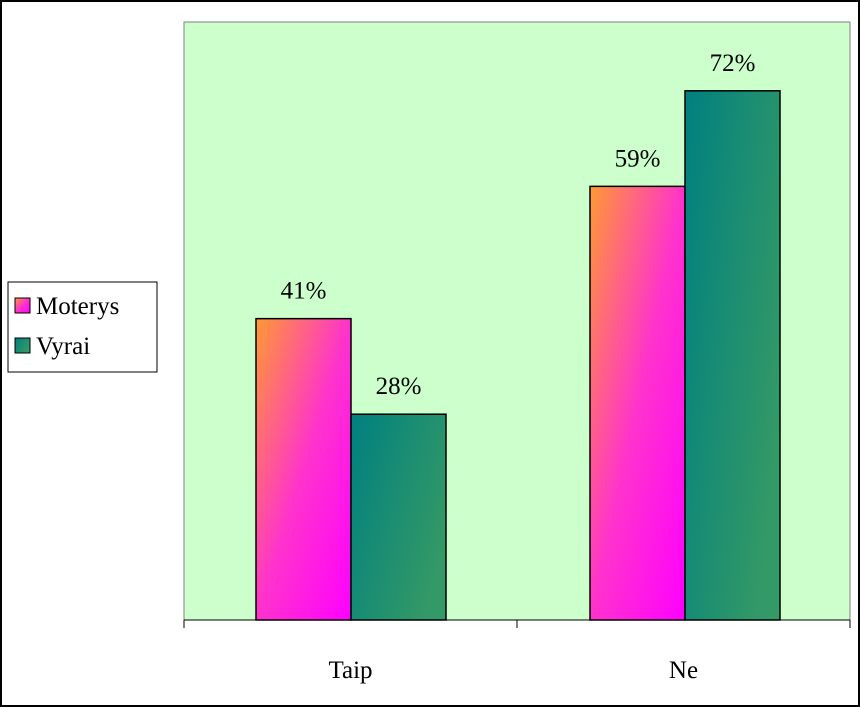 The height and width of the screenshot is (707, 860). Describe the element at coordinates (517, 651) in the screenshot. I see `x-axis: Taip Ne` at that location.